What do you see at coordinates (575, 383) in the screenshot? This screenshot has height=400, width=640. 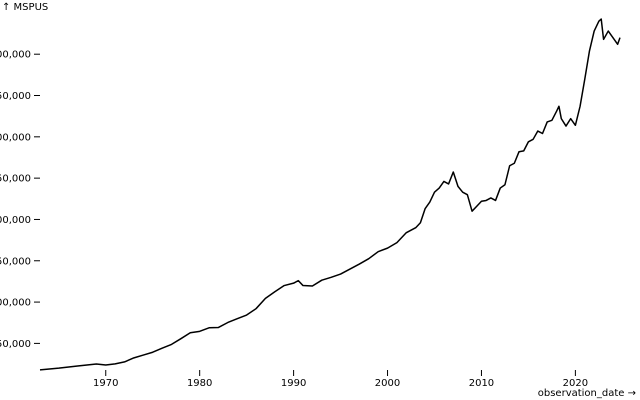 I see `x-tick-label: 2020` at bounding box center [575, 383].